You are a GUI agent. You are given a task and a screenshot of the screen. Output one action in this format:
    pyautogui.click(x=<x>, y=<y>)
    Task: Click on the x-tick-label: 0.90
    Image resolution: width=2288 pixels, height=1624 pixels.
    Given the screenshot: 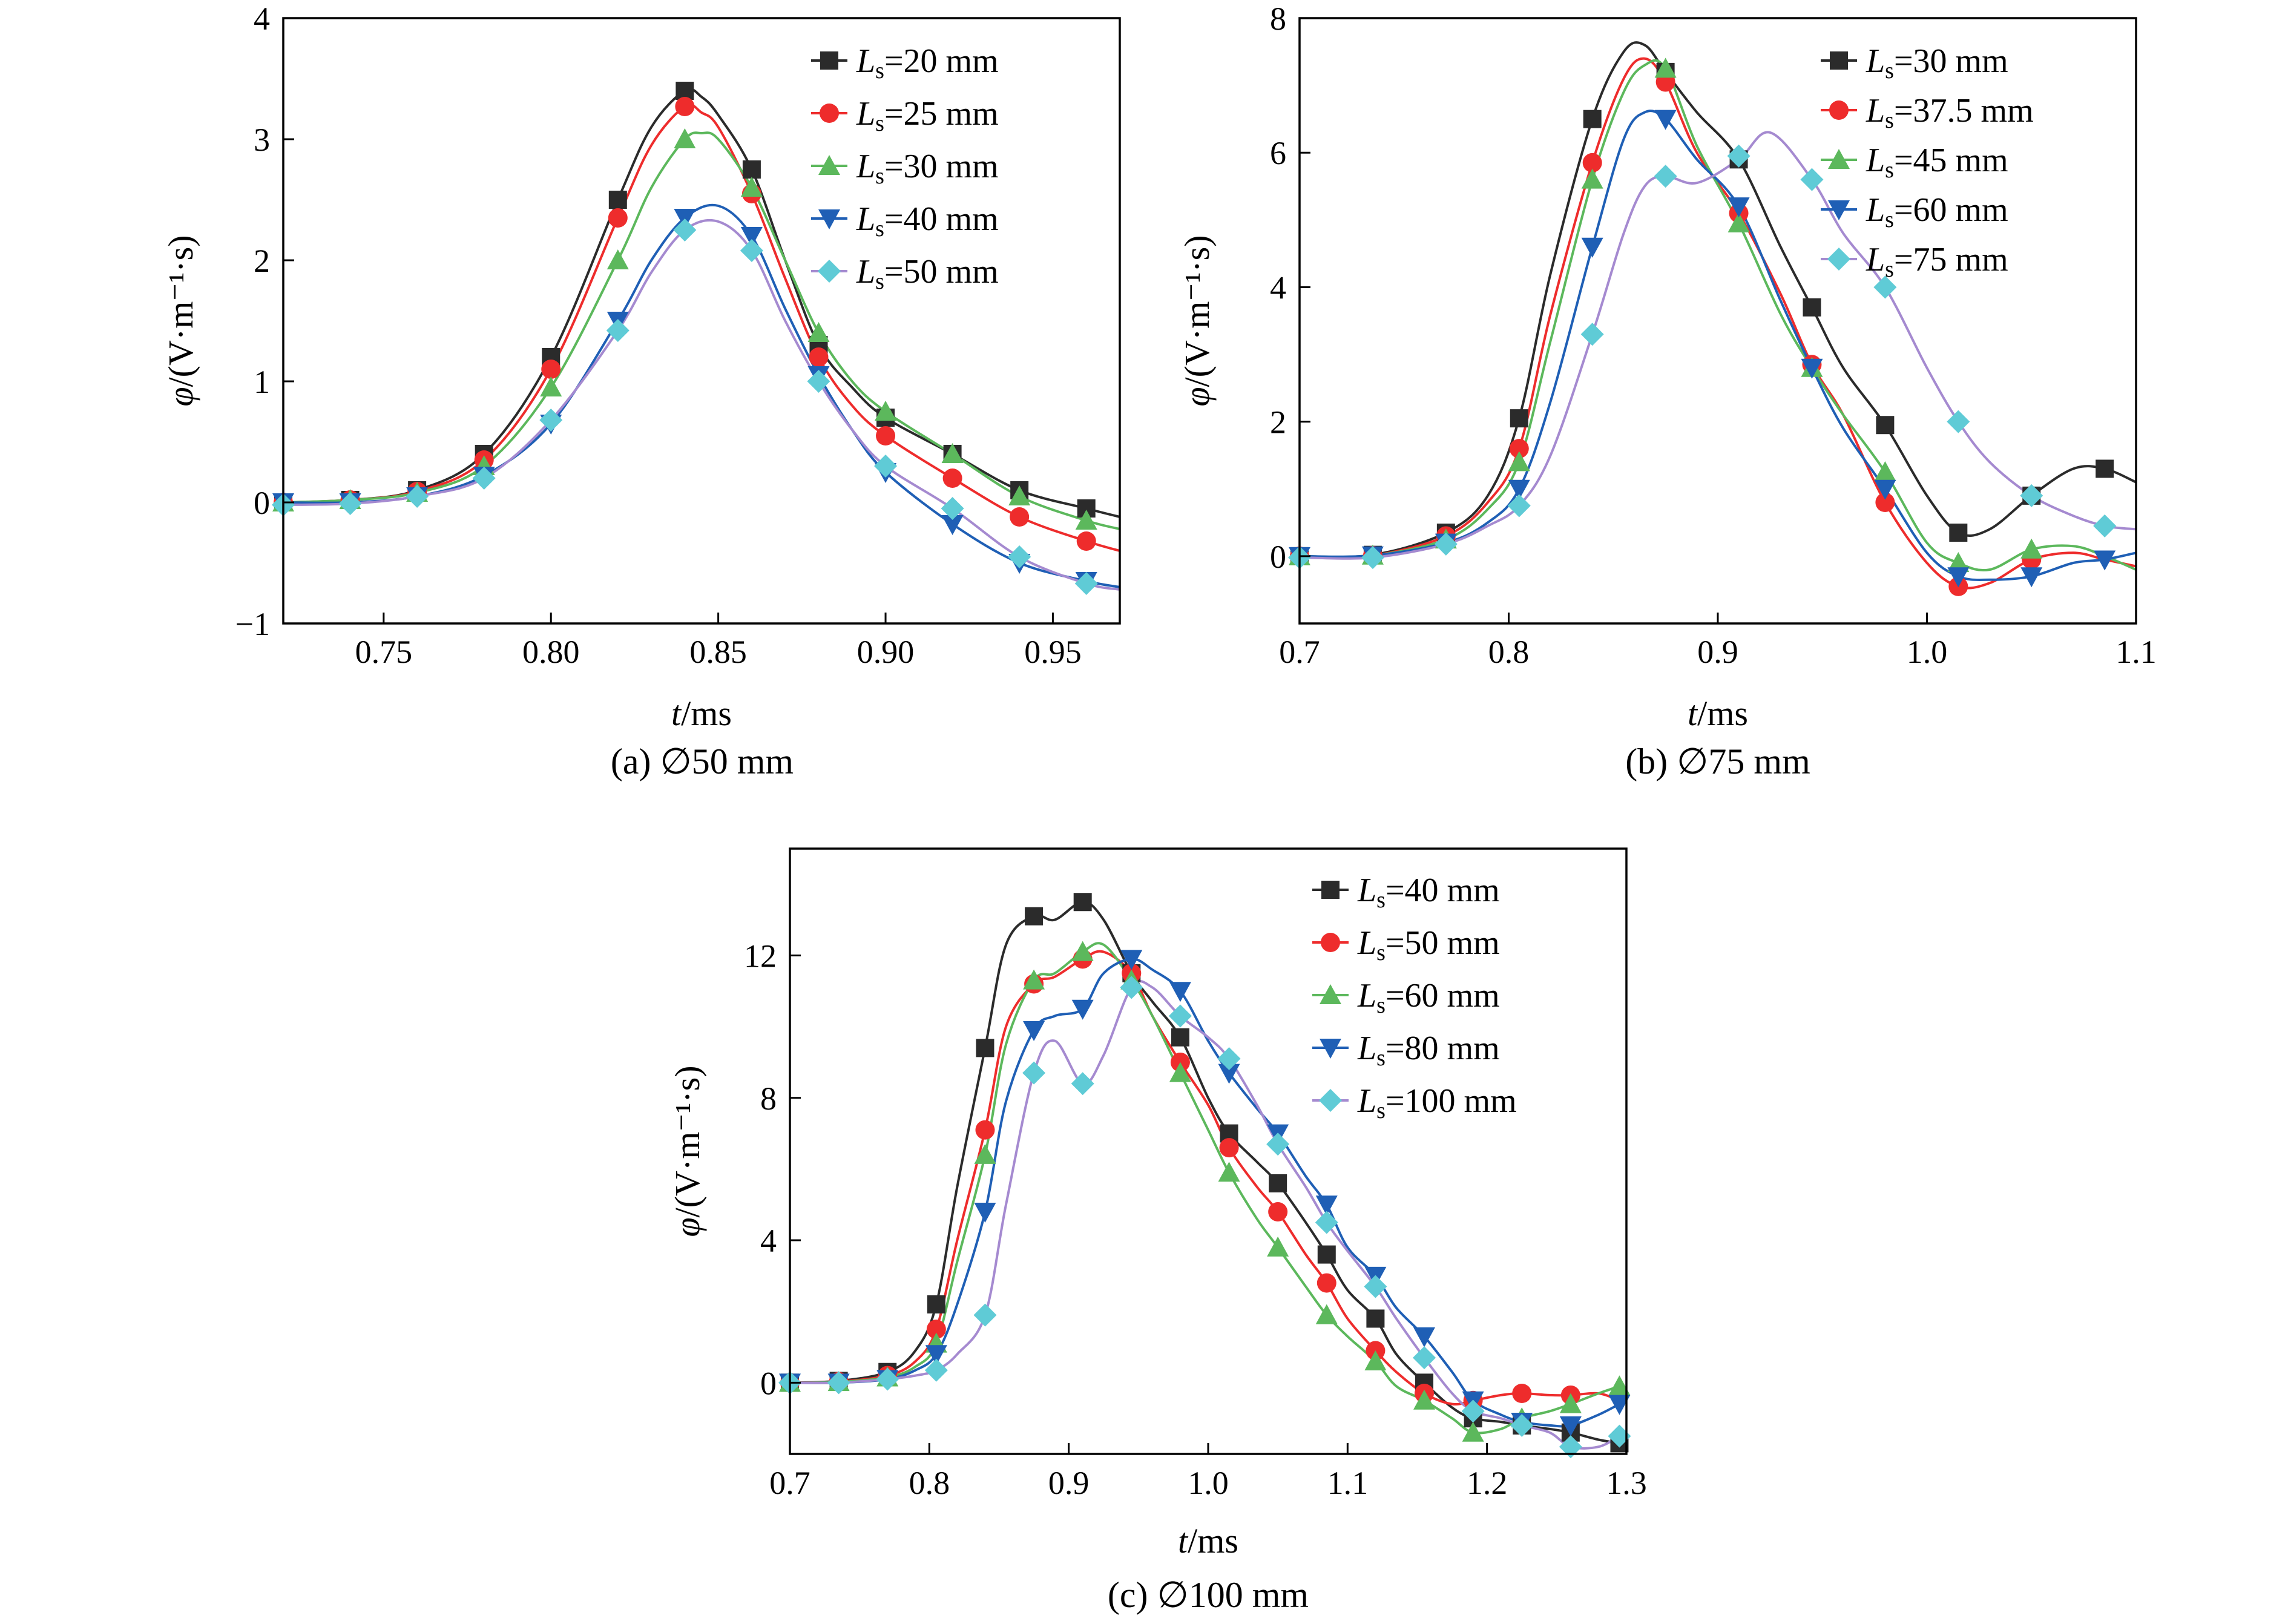 What is the action you would take?
    pyautogui.click(x=886, y=652)
    